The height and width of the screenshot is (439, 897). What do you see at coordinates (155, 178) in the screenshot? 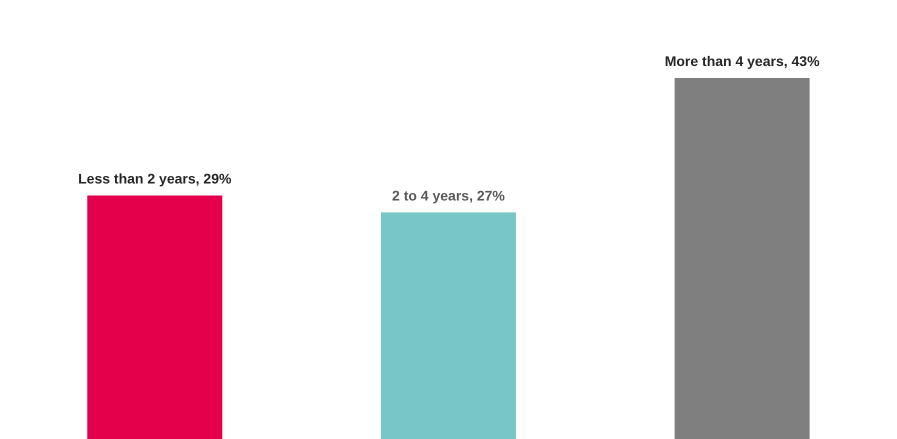
I see `data-label: Less than 2 years, 29%` at bounding box center [155, 178].